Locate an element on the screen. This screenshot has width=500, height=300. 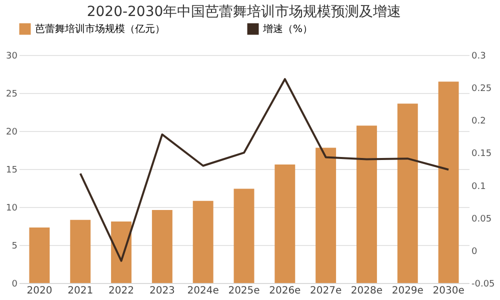
x-tick-label: 2021 is located at coordinates (81, 291).